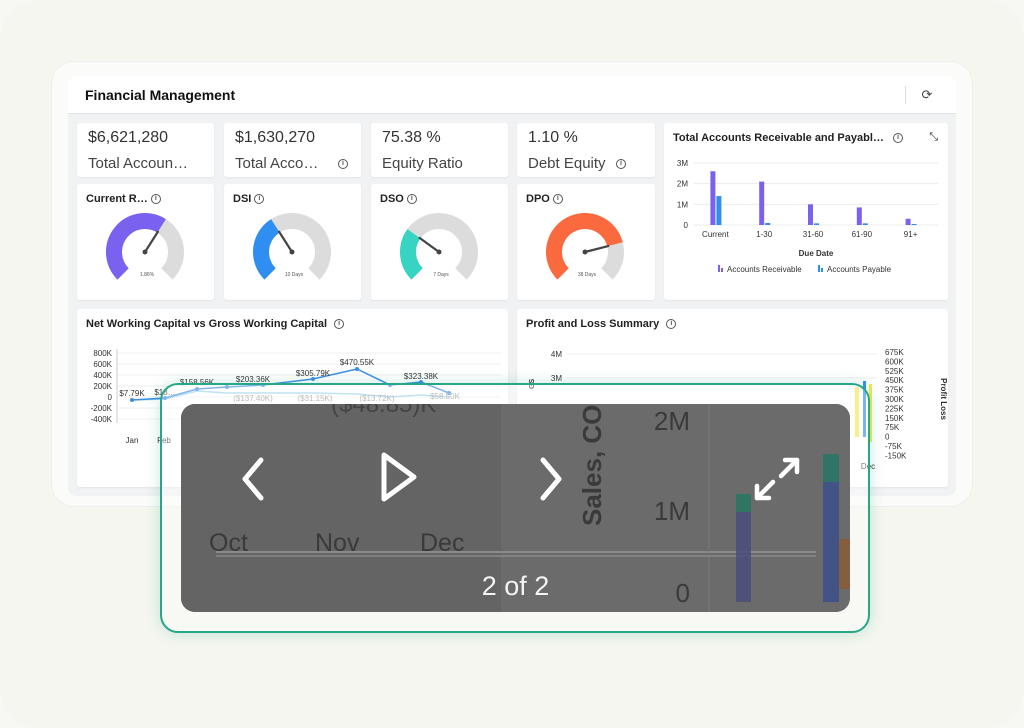 Image resolution: width=1024 pixels, height=728 pixels. Describe the element at coordinates (892, 427) in the screenshot. I see `y-right-tick-label: 75K` at that location.